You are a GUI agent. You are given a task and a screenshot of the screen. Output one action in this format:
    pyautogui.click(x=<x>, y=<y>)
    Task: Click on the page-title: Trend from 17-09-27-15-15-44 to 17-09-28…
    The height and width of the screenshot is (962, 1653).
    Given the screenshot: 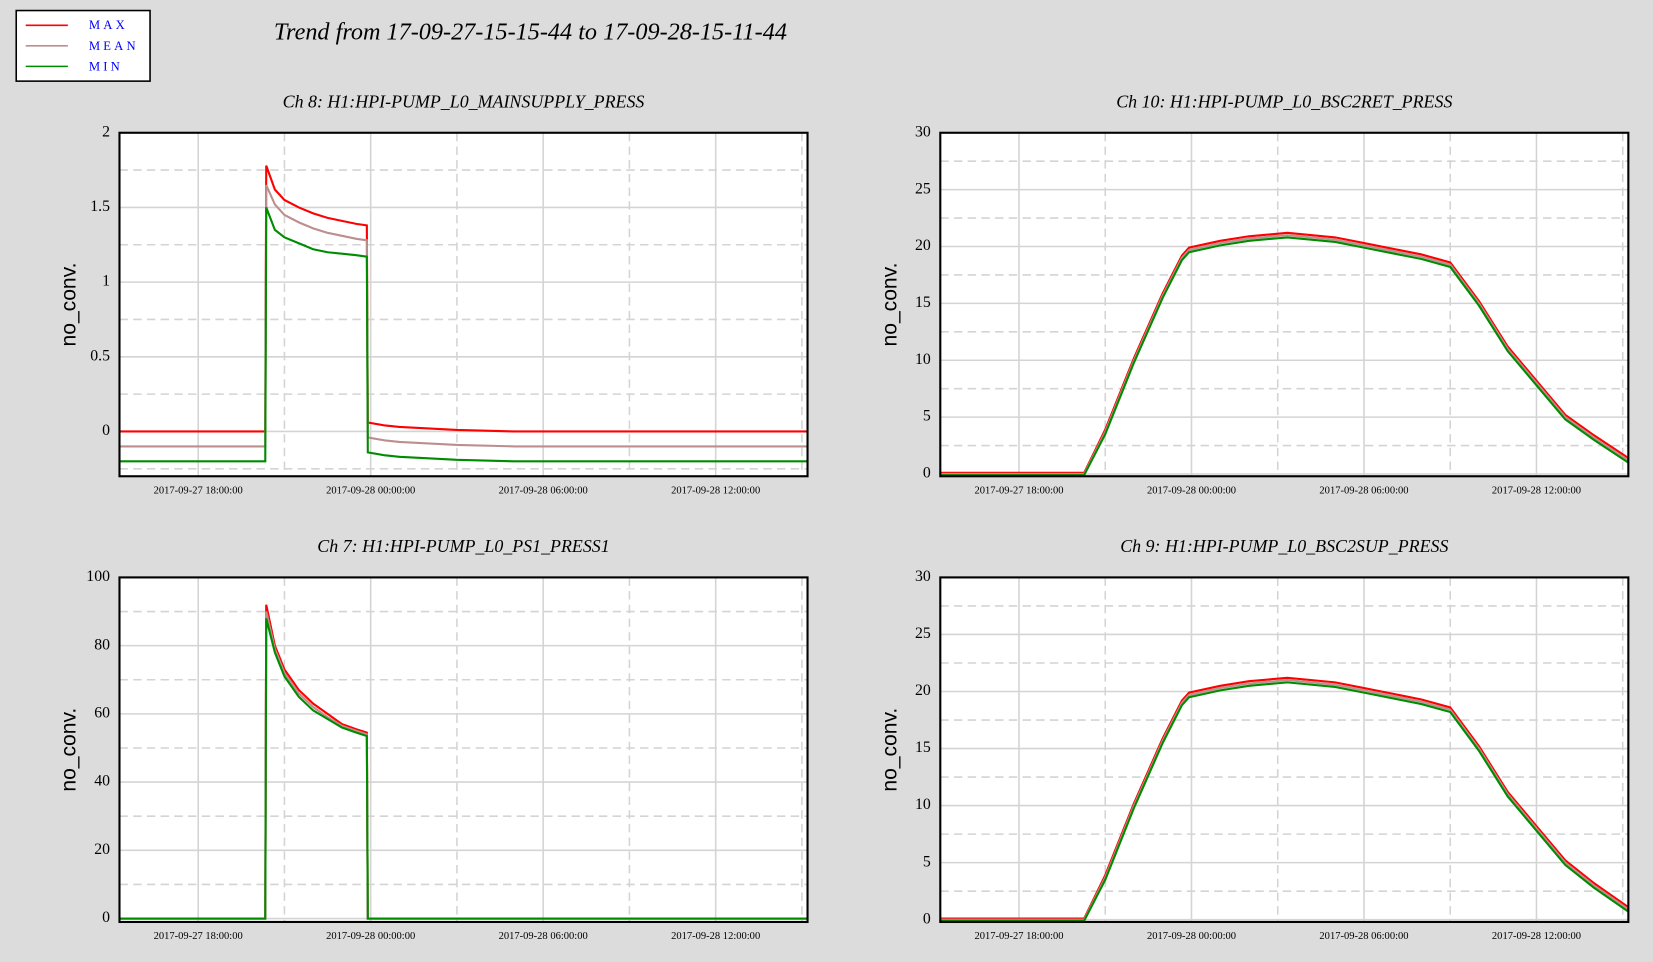 What is the action you would take?
    pyautogui.click(x=530, y=31)
    